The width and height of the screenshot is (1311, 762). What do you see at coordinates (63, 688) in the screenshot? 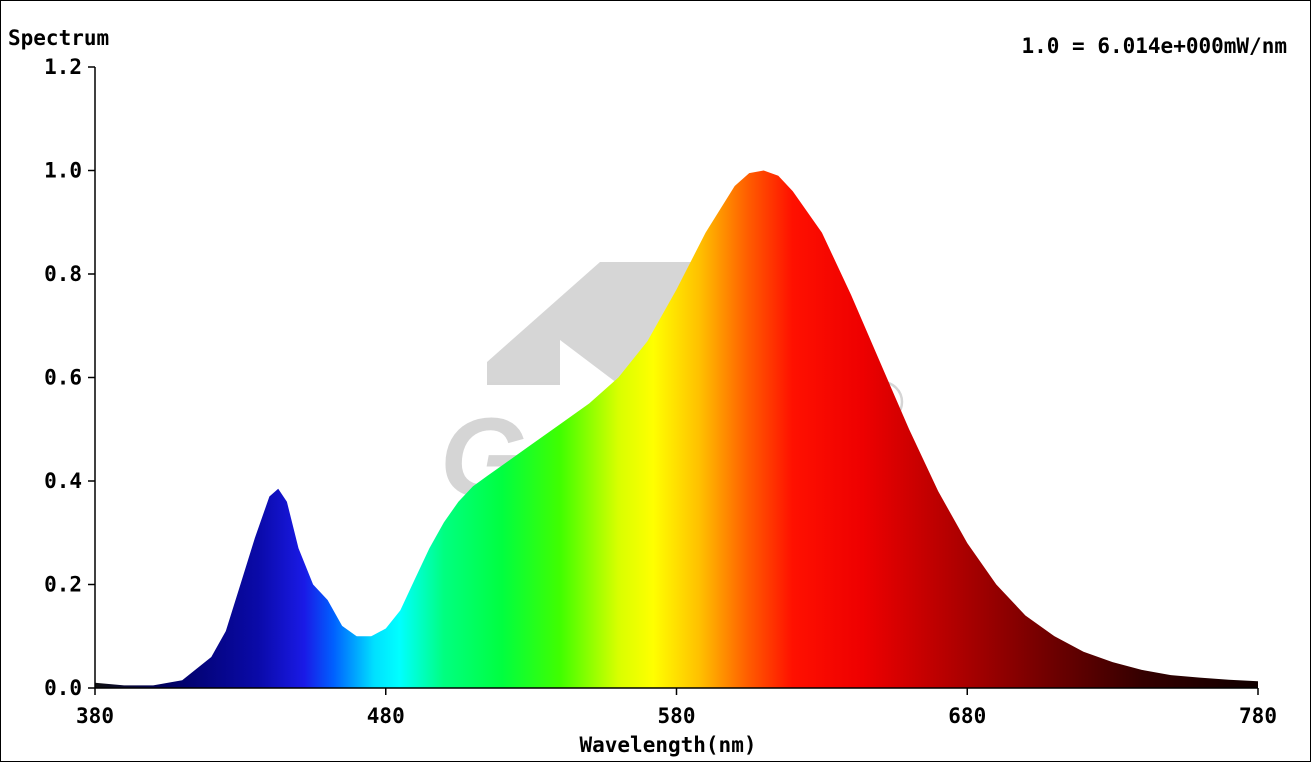
I see `y-tick-label: 0.0` at bounding box center [63, 688].